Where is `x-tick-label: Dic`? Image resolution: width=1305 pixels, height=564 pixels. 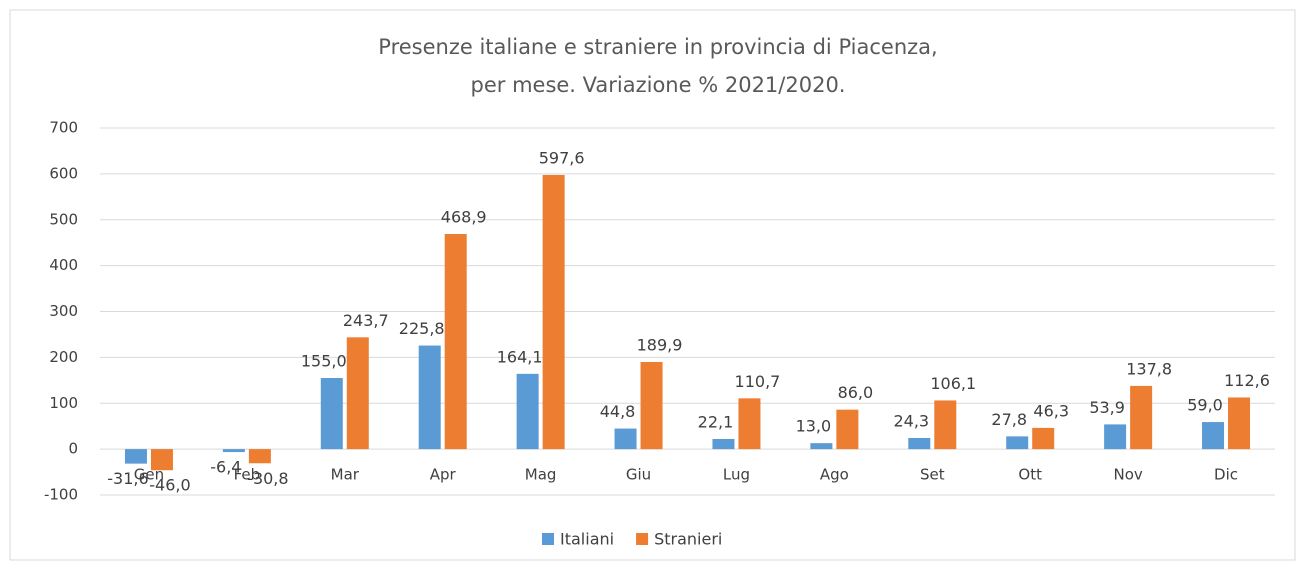
x-tick-label: Dic is located at coordinates (1226, 475).